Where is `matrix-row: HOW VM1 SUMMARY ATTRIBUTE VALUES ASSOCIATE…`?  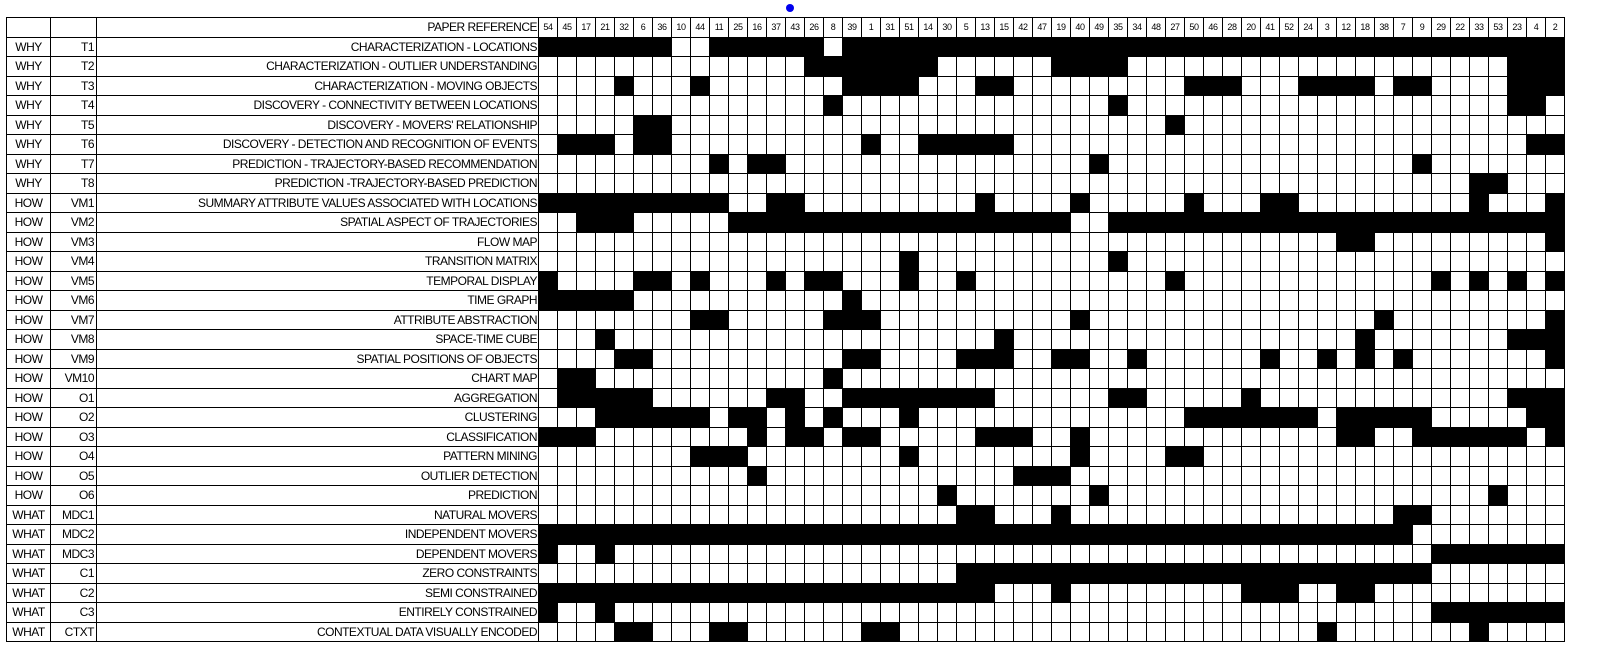 matrix-row: HOW VM1 SUMMARY ATTRIBUTE VALUES ASSOCIATE… is located at coordinates (785, 202).